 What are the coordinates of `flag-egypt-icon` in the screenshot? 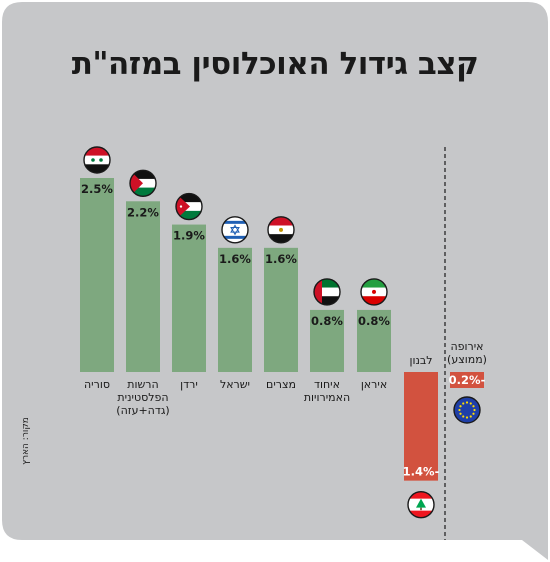 It's located at (281, 230).